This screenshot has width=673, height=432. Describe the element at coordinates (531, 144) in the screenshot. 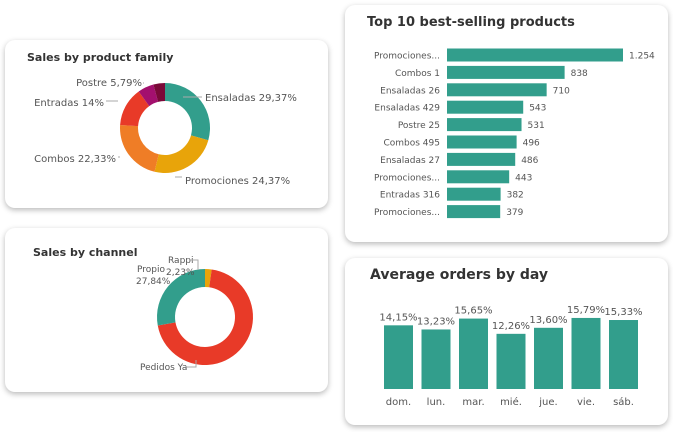

I see `bar-value-label: 496` at that location.